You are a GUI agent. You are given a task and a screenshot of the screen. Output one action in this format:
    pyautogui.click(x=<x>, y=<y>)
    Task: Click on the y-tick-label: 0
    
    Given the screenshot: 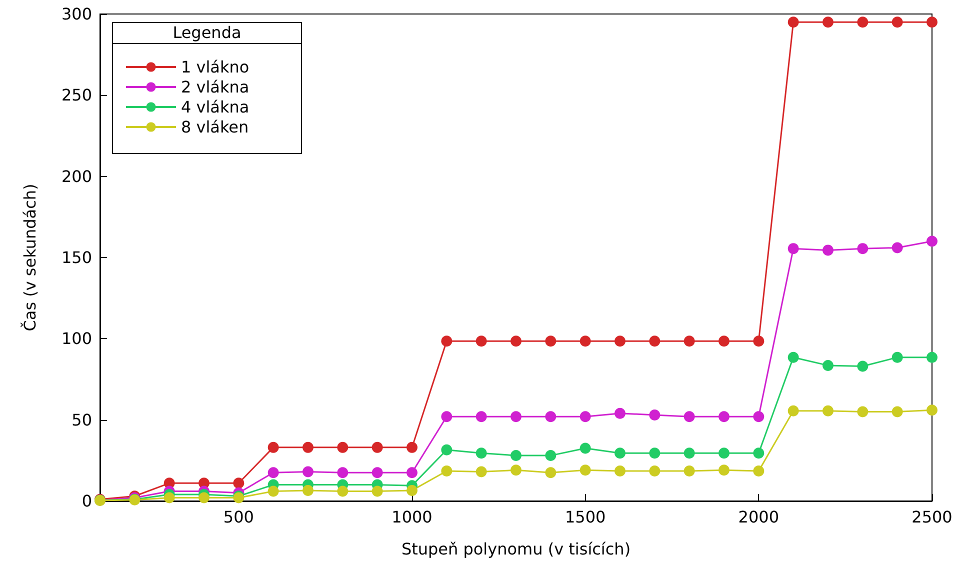 What is the action you would take?
    pyautogui.click(x=87, y=501)
    